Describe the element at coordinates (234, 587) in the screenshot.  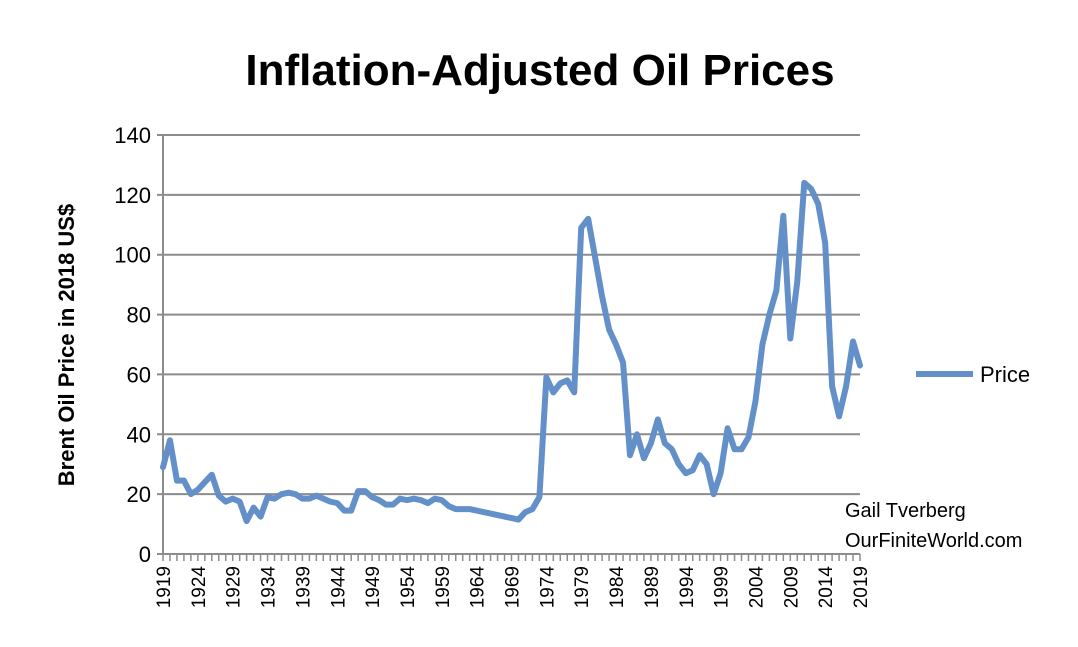
I see `x-tick-label: 1929` at that location.